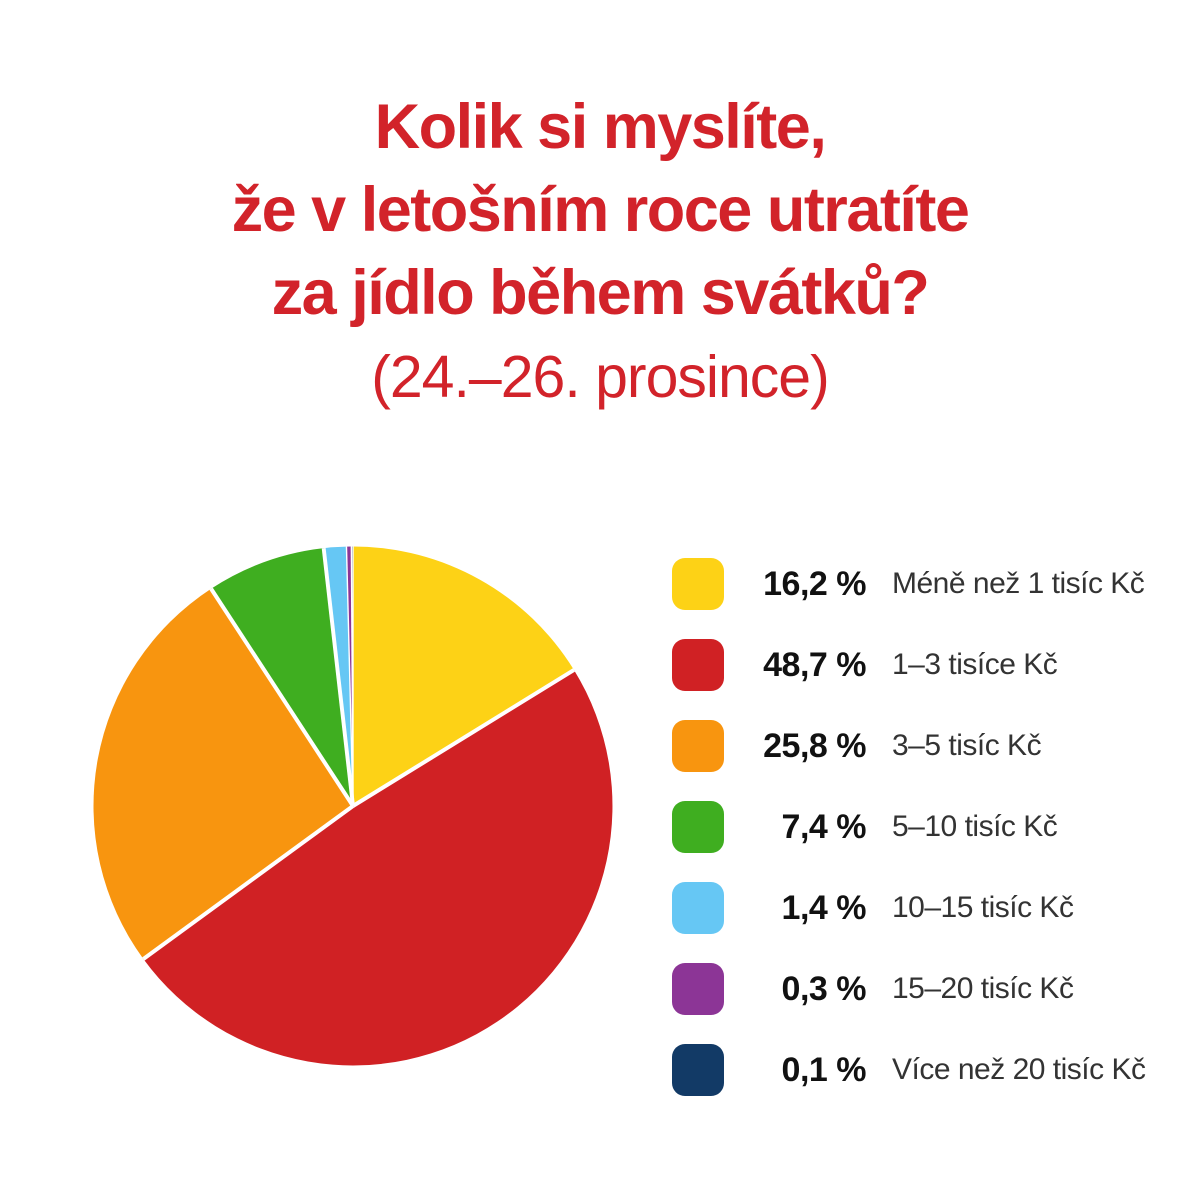 This screenshot has height=1200, width=1200. Describe the element at coordinates (814, 745) in the screenshot. I see `legend-percent: 25,8 %` at that location.